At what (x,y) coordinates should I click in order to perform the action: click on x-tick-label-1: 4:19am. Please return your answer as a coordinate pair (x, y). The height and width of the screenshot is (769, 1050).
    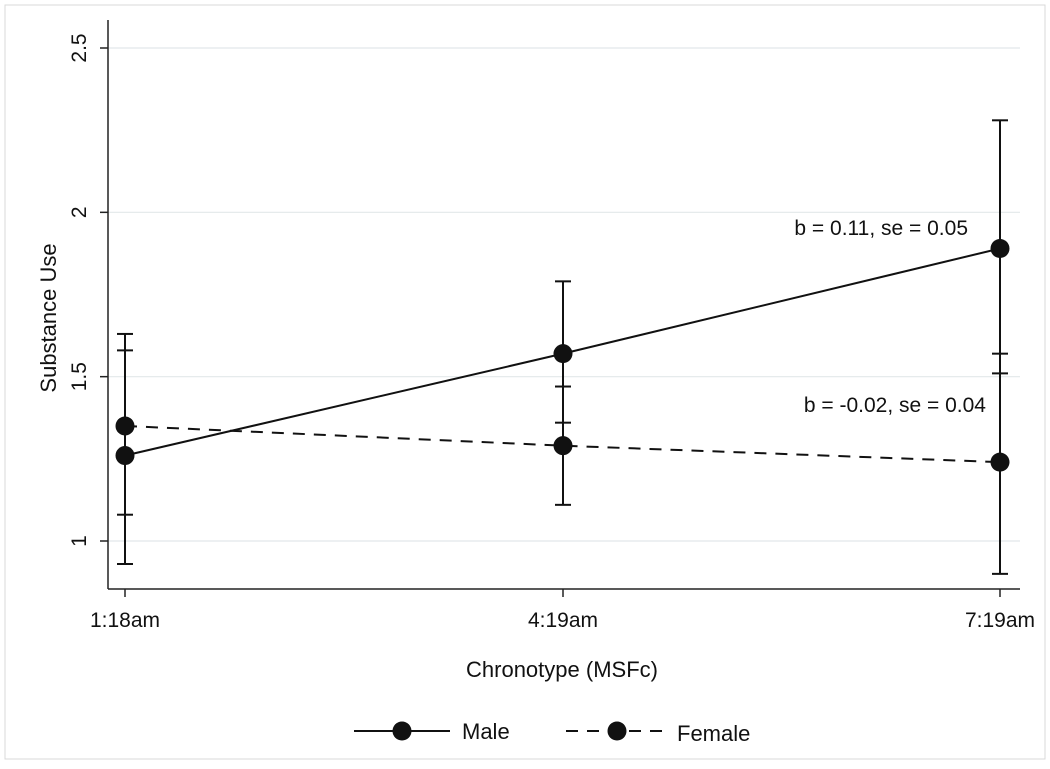
    Looking at the image, I should click on (563, 620).